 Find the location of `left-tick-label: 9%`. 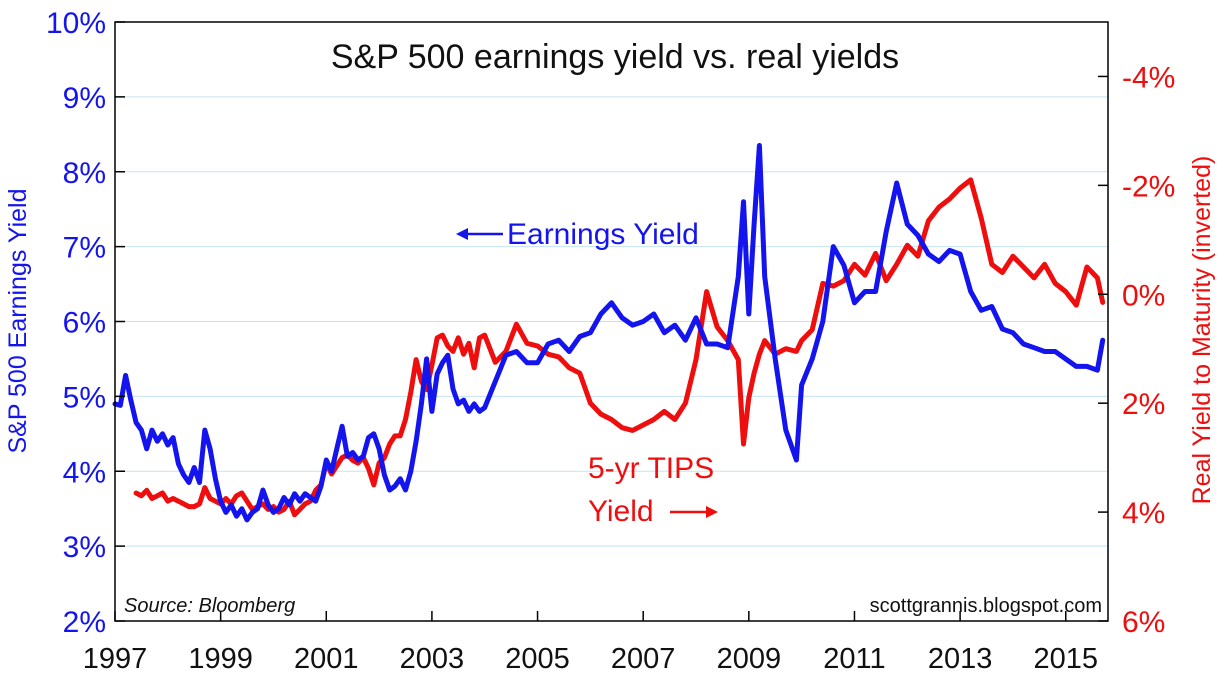

left-tick-label: 9% is located at coordinates (84, 98).